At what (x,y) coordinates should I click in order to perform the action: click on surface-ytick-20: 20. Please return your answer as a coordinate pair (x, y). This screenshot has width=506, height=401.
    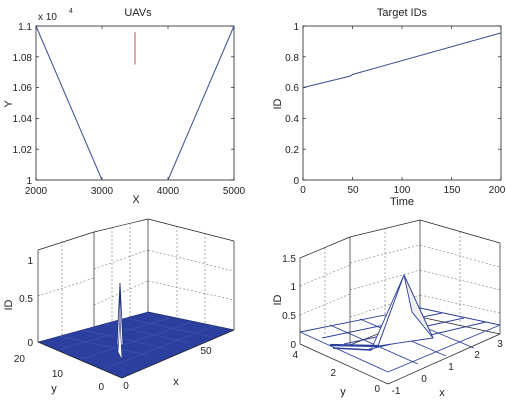
    Looking at the image, I should click on (20, 359).